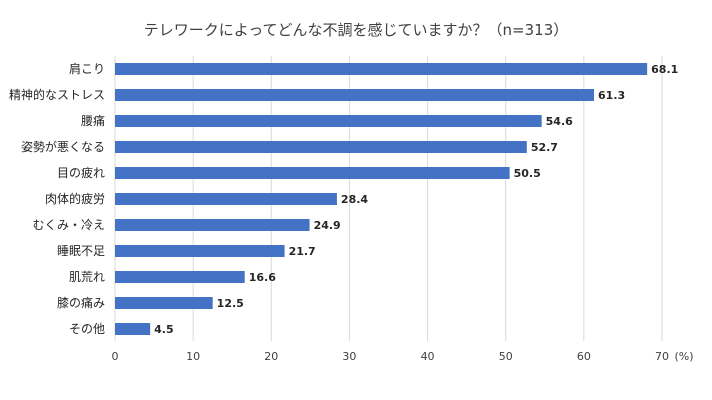 The image size is (712, 400). What do you see at coordinates (327, 225) in the screenshot?
I see `data-label: 24.9` at bounding box center [327, 225].